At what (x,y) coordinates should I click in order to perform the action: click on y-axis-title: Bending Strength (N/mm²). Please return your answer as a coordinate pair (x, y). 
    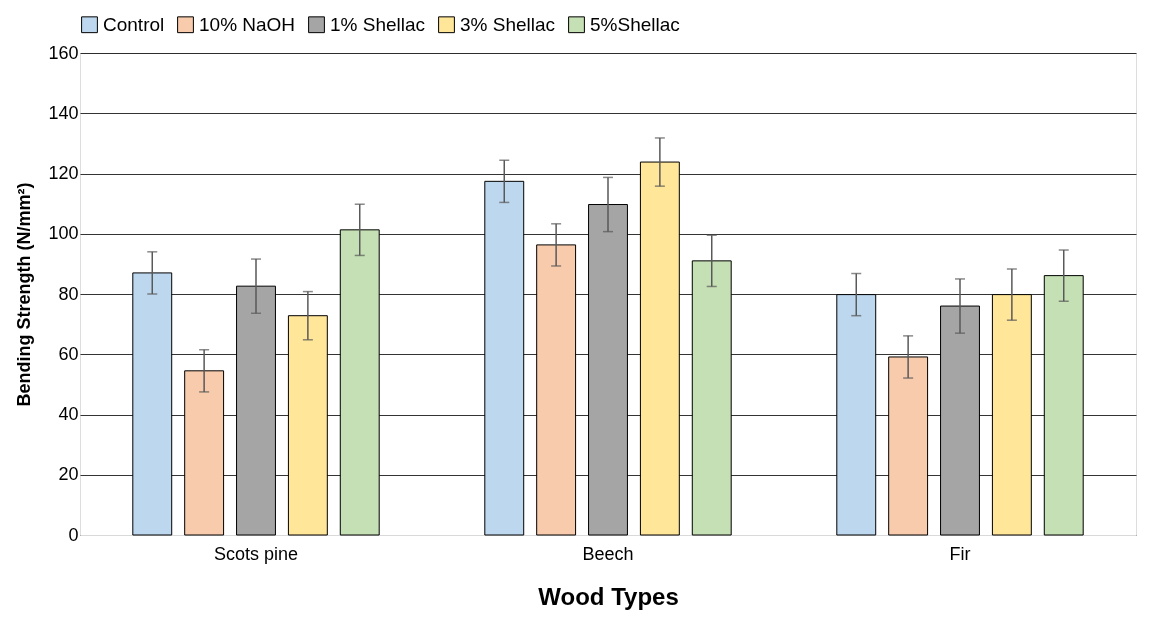
    Looking at the image, I should click on (24, 294).